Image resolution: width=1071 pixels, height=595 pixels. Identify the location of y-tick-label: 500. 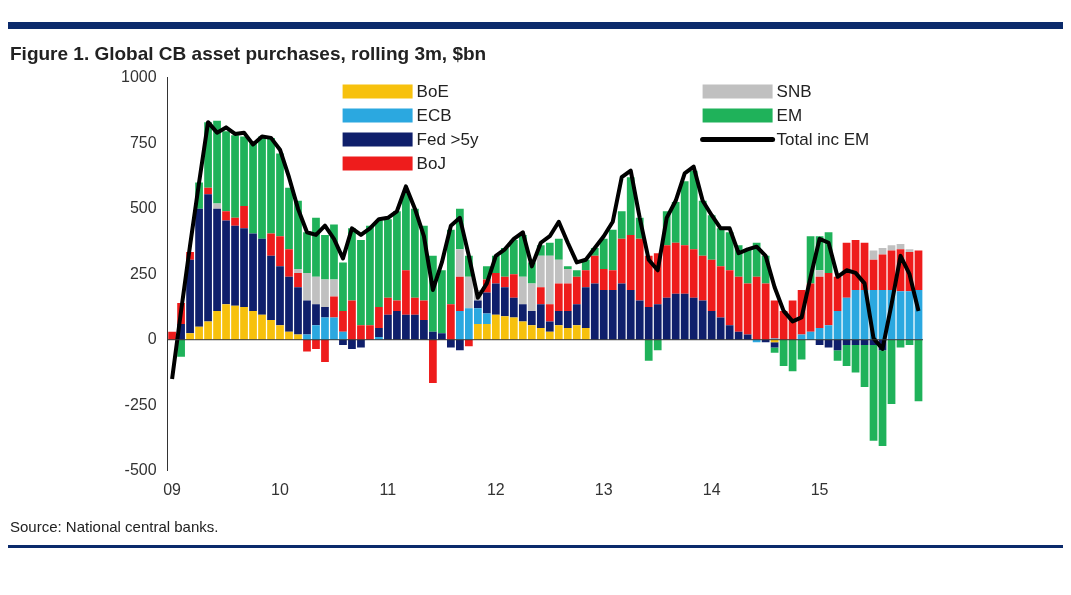
(143, 208).